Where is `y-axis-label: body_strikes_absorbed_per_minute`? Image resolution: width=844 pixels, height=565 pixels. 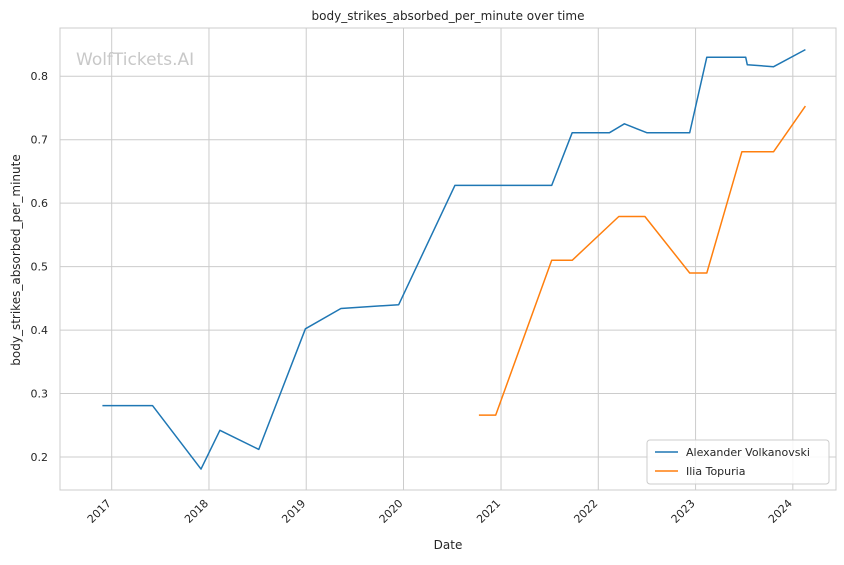
y-axis-label: body_strikes_absorbed_per_minute is located at coordinates (16, 259).